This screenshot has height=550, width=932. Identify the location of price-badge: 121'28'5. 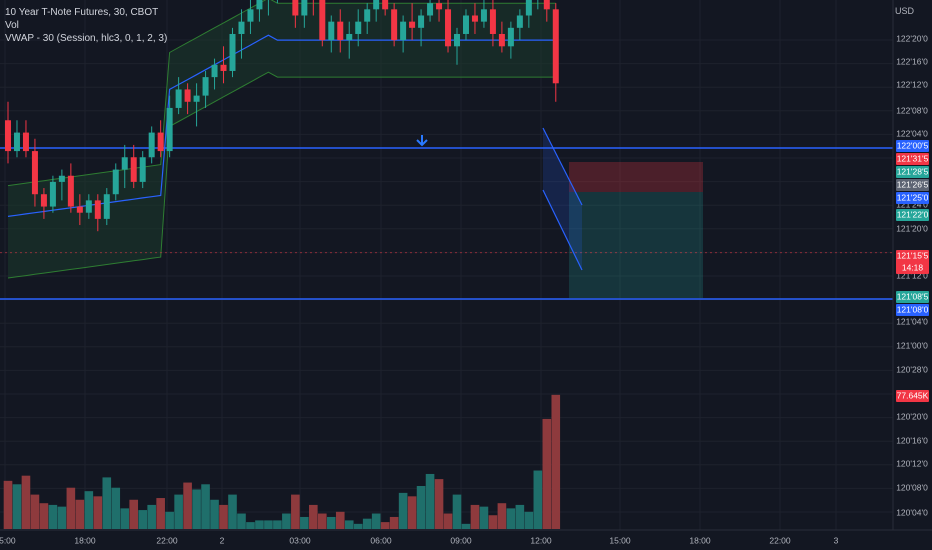
(912, 172).